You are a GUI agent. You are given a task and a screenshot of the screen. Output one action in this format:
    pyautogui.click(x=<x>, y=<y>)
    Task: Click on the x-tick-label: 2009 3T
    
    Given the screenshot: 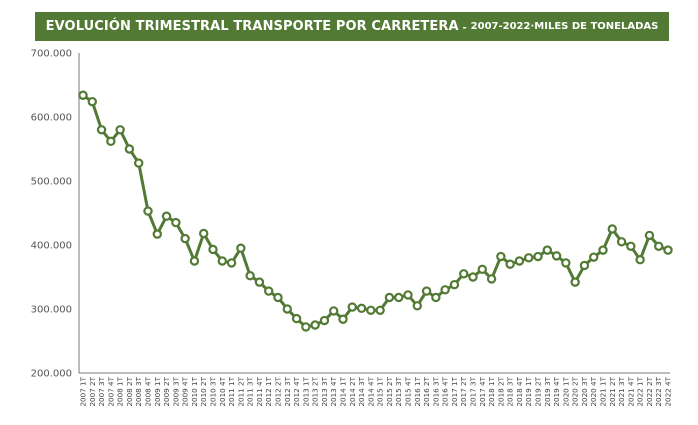 What is the action you would take?
    pyautogui.click(x=175, y=391)
    